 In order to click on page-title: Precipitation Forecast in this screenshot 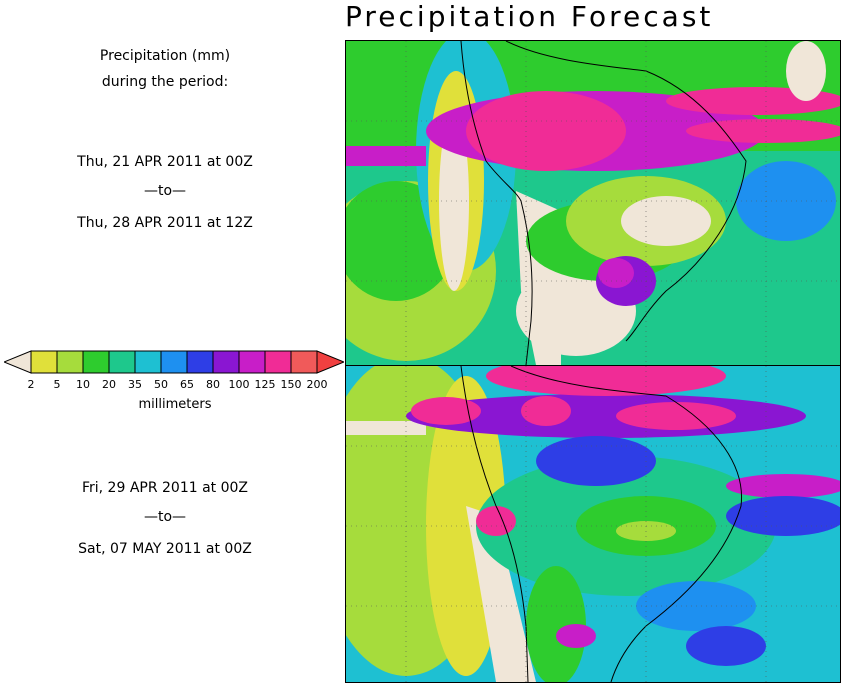, I will do `click(529, 16)`.